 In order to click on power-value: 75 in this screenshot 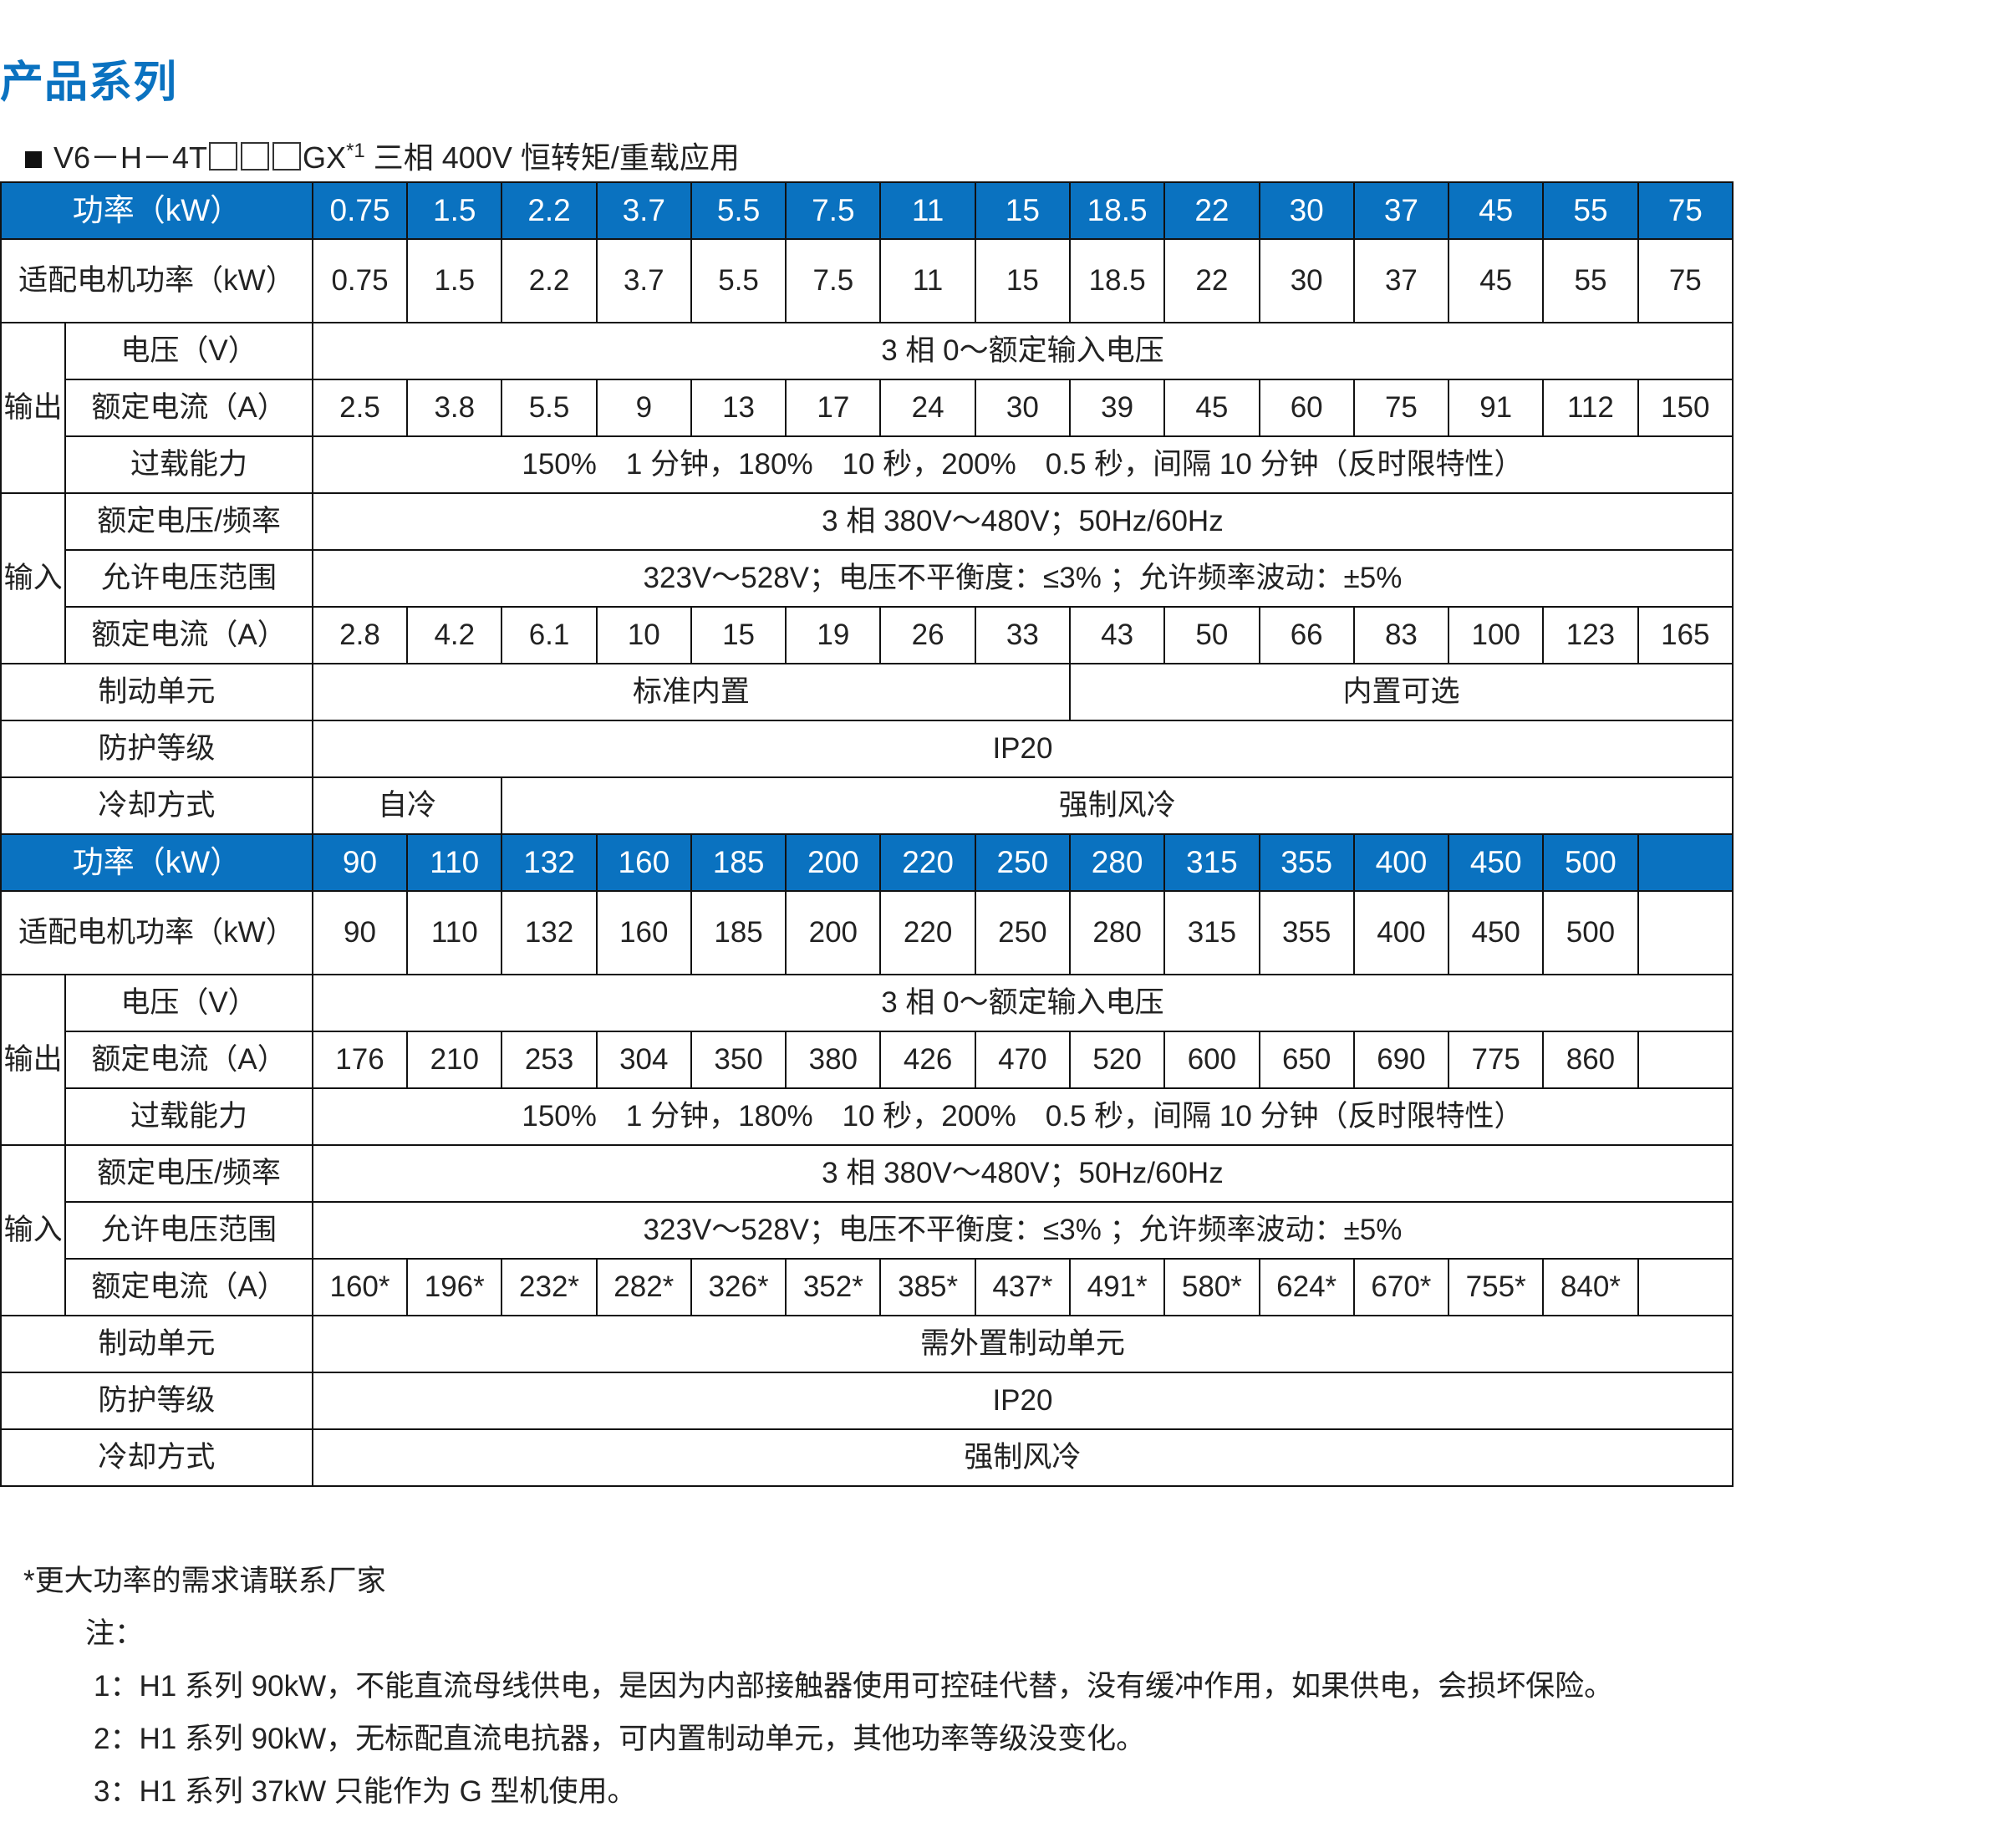, I will do `click(1685, 210)`.